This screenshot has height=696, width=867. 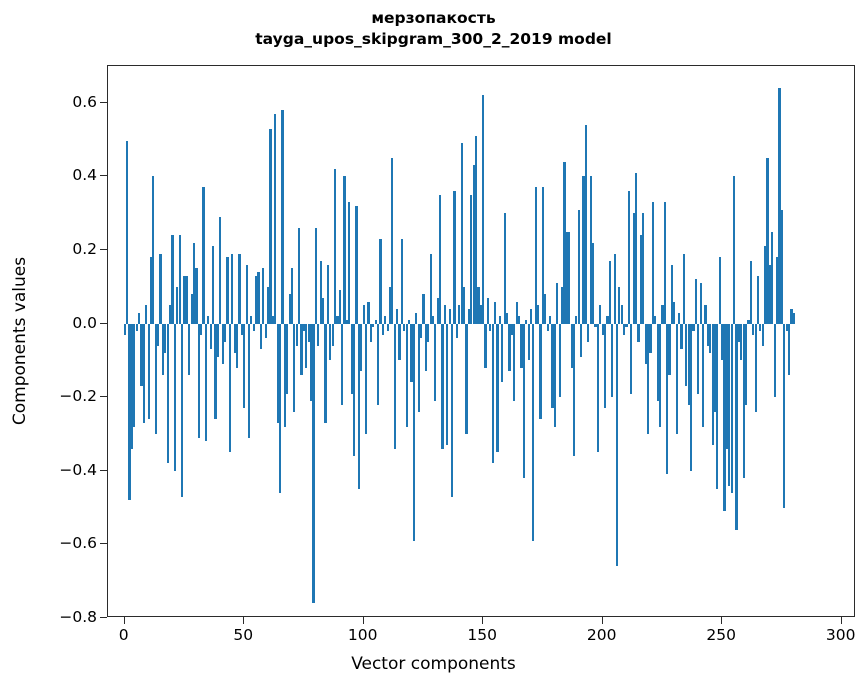 I want to click on y-tick-label: 0.4, so click(x=84, y=175).